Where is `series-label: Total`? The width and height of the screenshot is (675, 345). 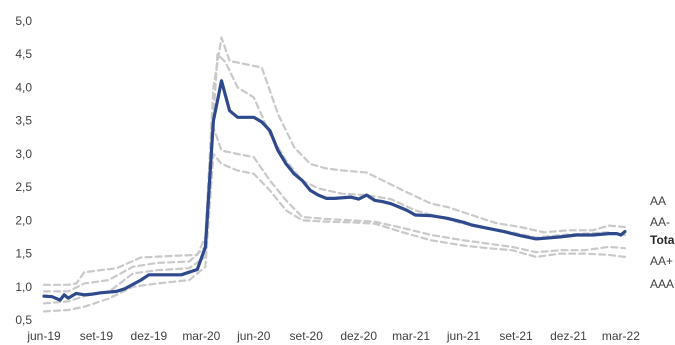 series-label: Total is located at coordinates (662, 240).